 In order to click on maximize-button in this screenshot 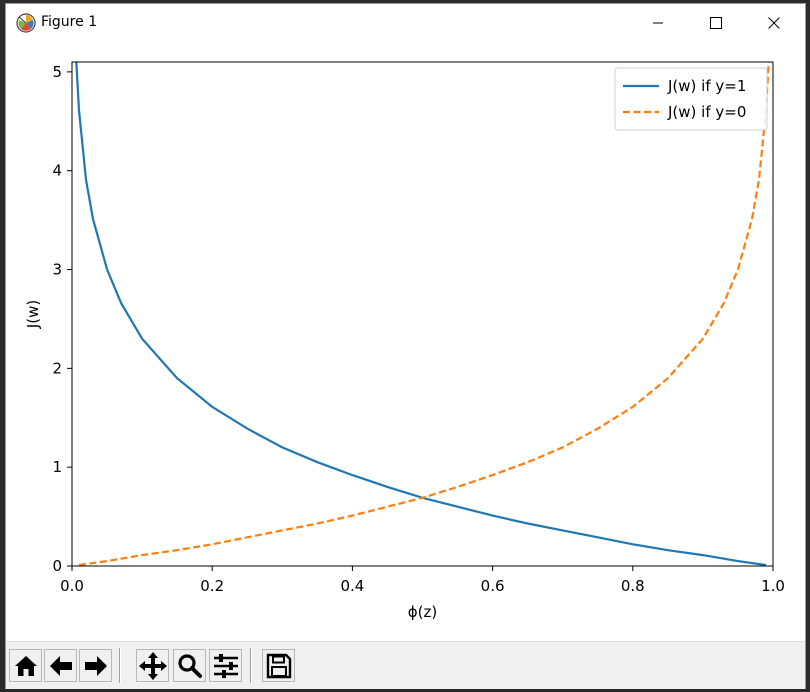, I will do `click(716, 23)`.